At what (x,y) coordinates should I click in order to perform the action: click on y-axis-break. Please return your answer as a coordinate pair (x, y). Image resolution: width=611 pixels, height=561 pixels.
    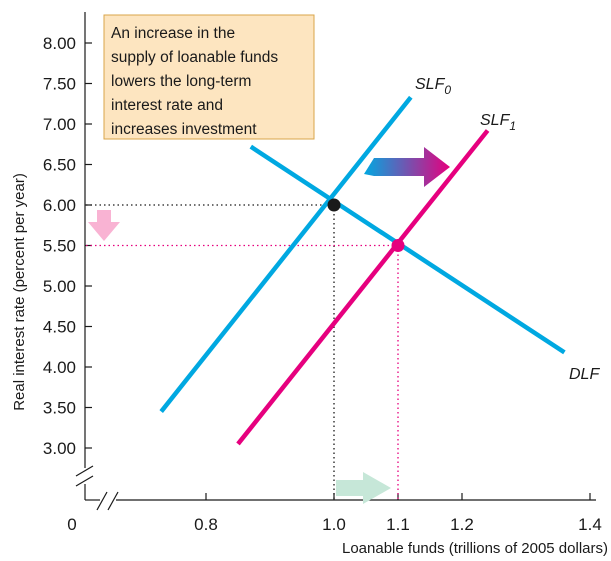
    Looking at the image, I should click on (84, 476).